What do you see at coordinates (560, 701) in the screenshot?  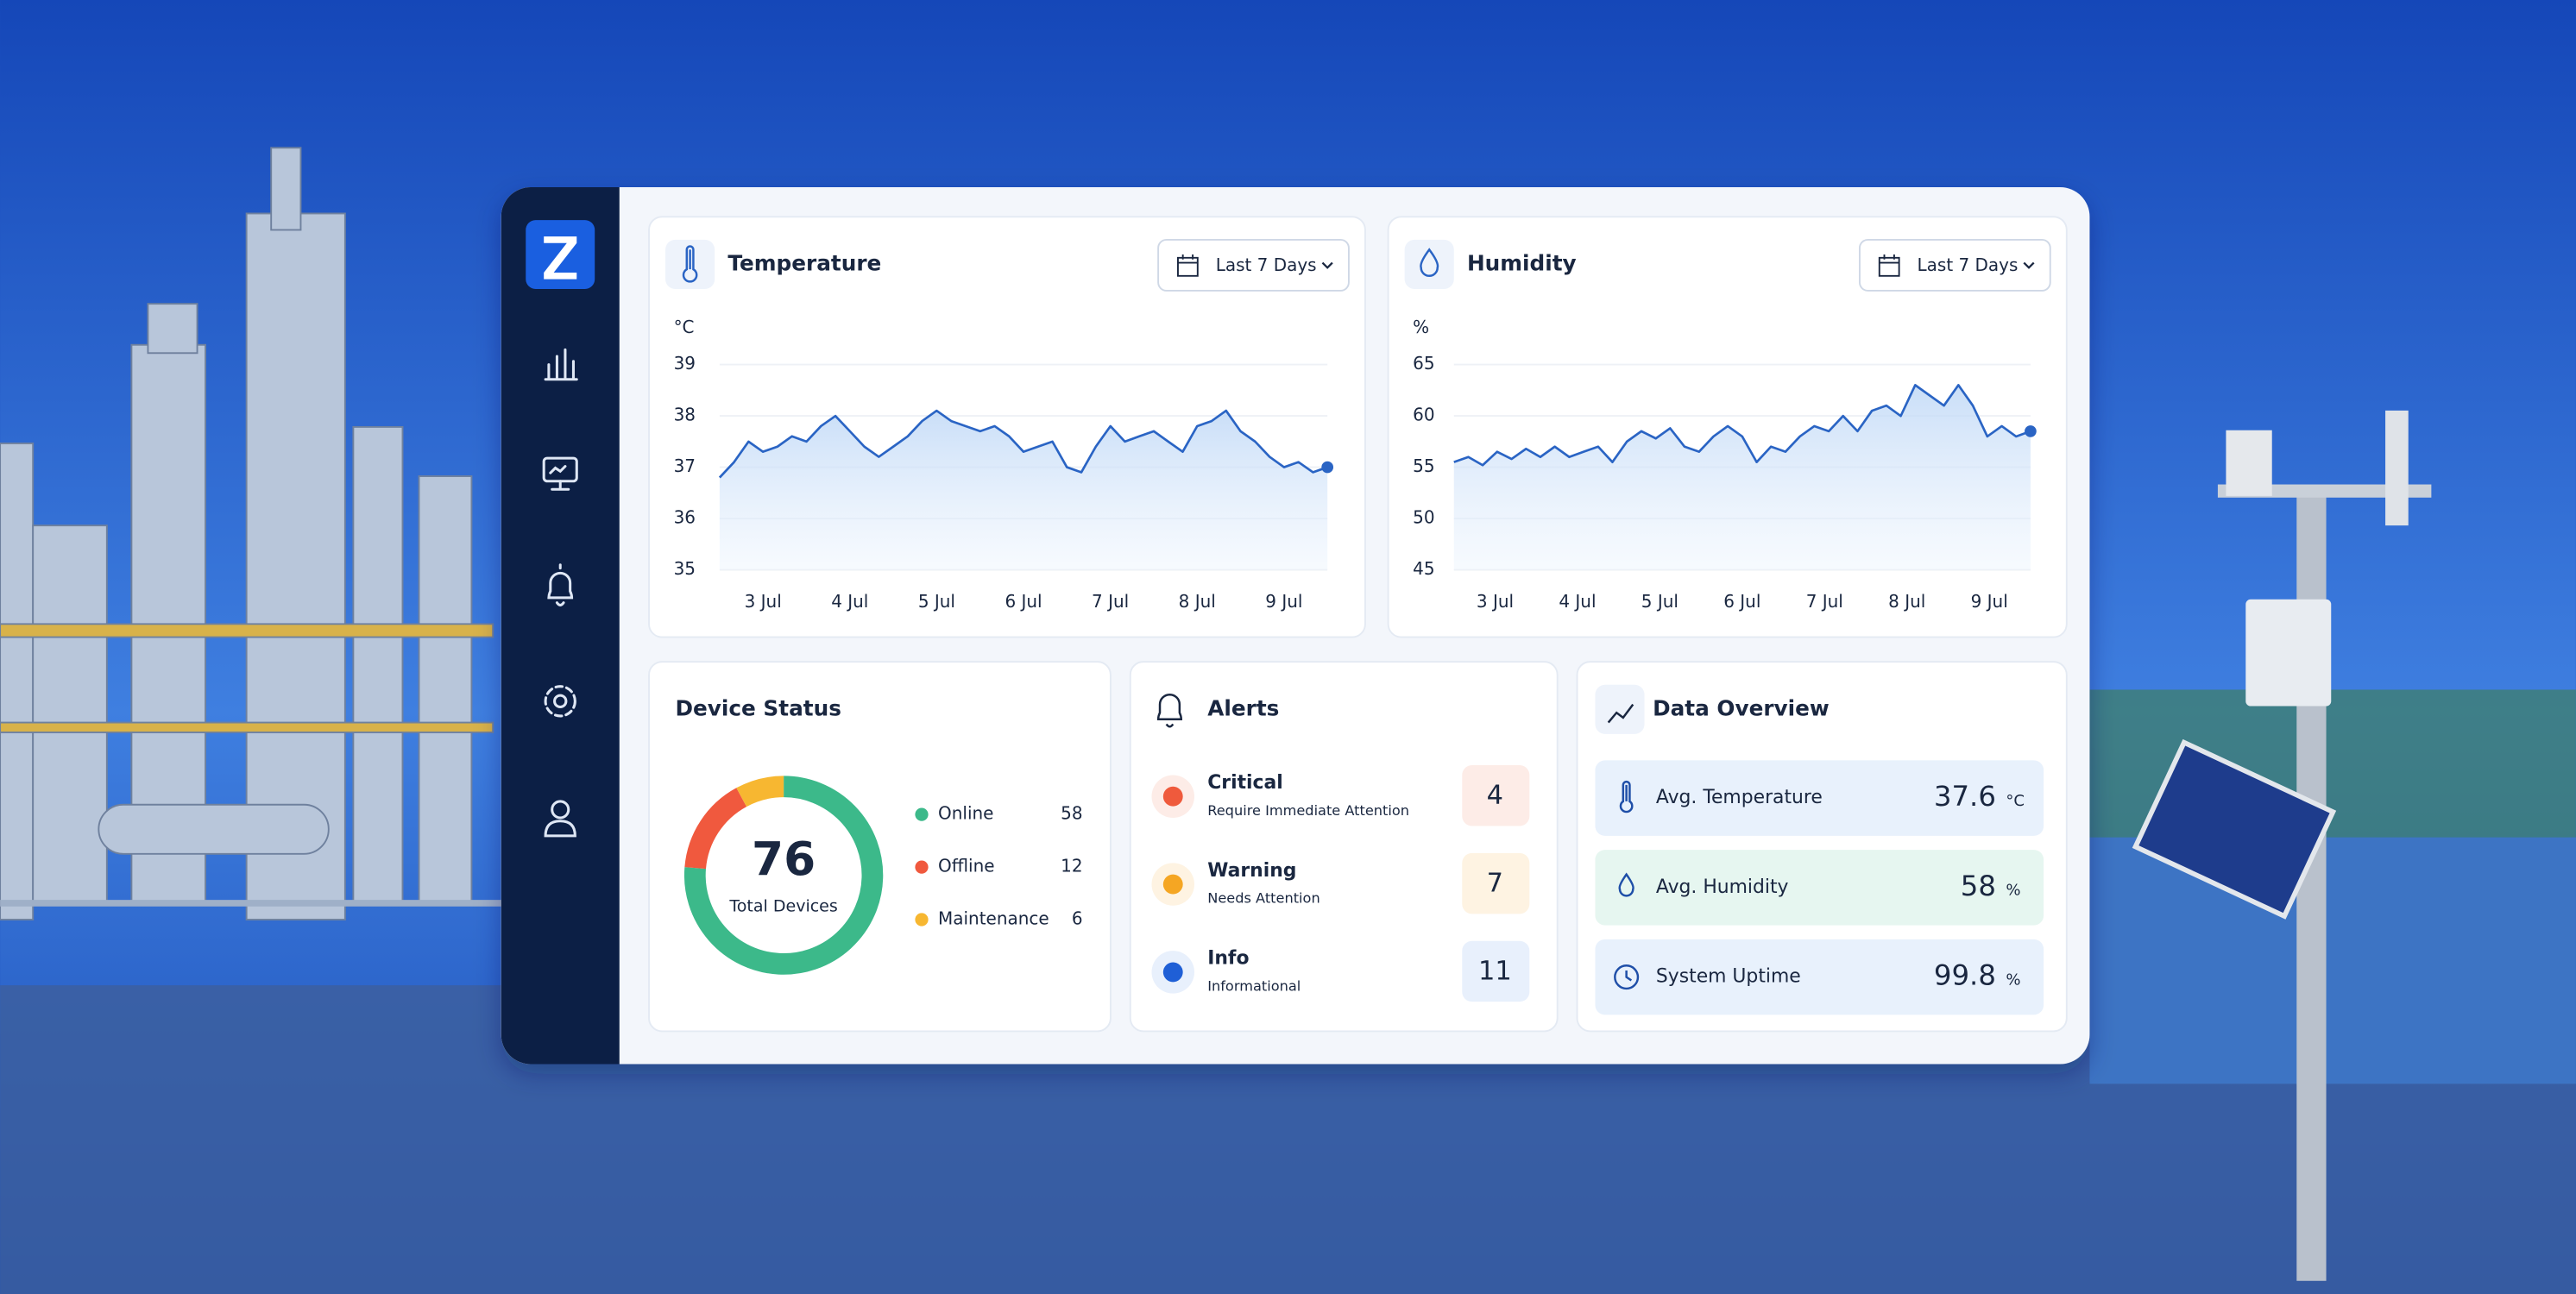 I see `nav-settings` at bounding box center [560, 701].